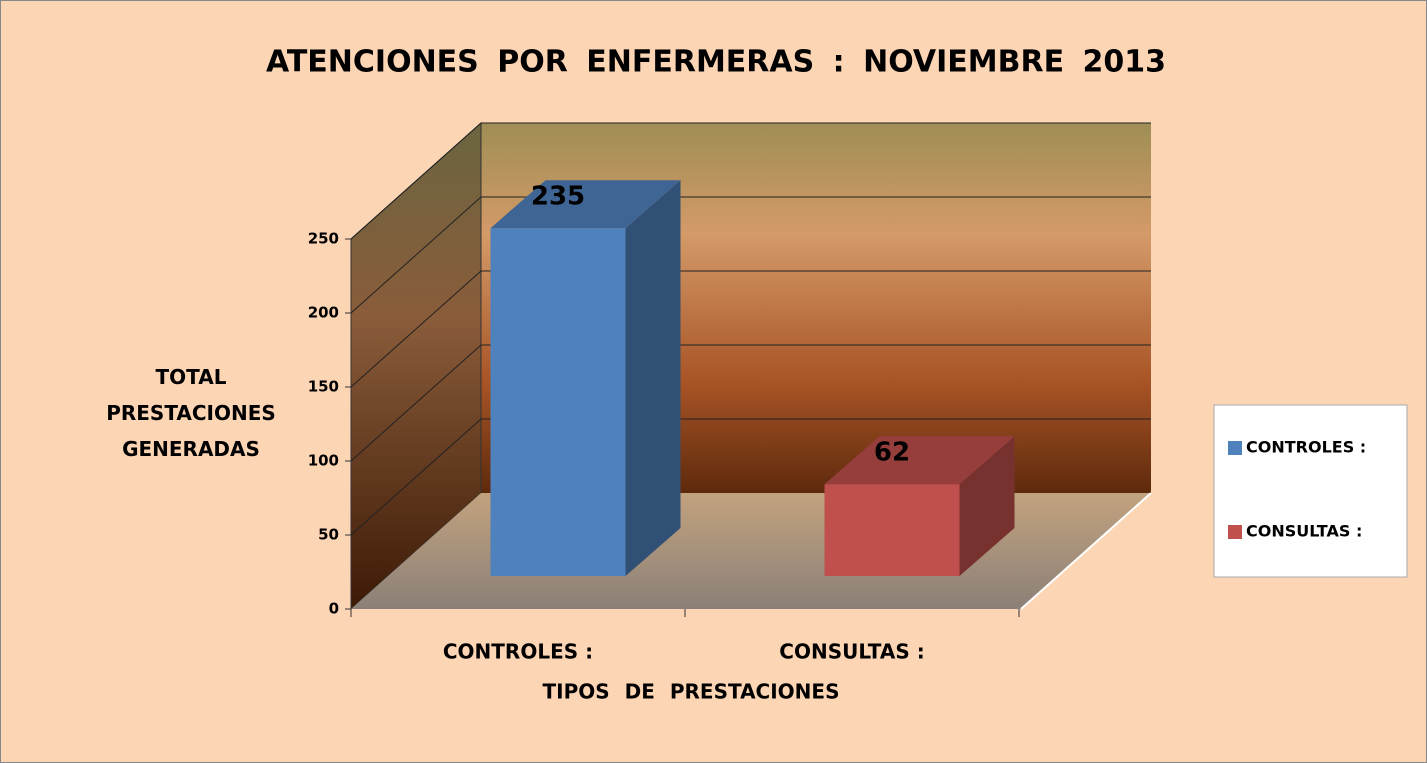 This screenshot has width=1427, height=763. What do you see at coordinates (323, 239) in the screenshot?
I see `y-tick-label: 250` at bounding box center [323, 239].